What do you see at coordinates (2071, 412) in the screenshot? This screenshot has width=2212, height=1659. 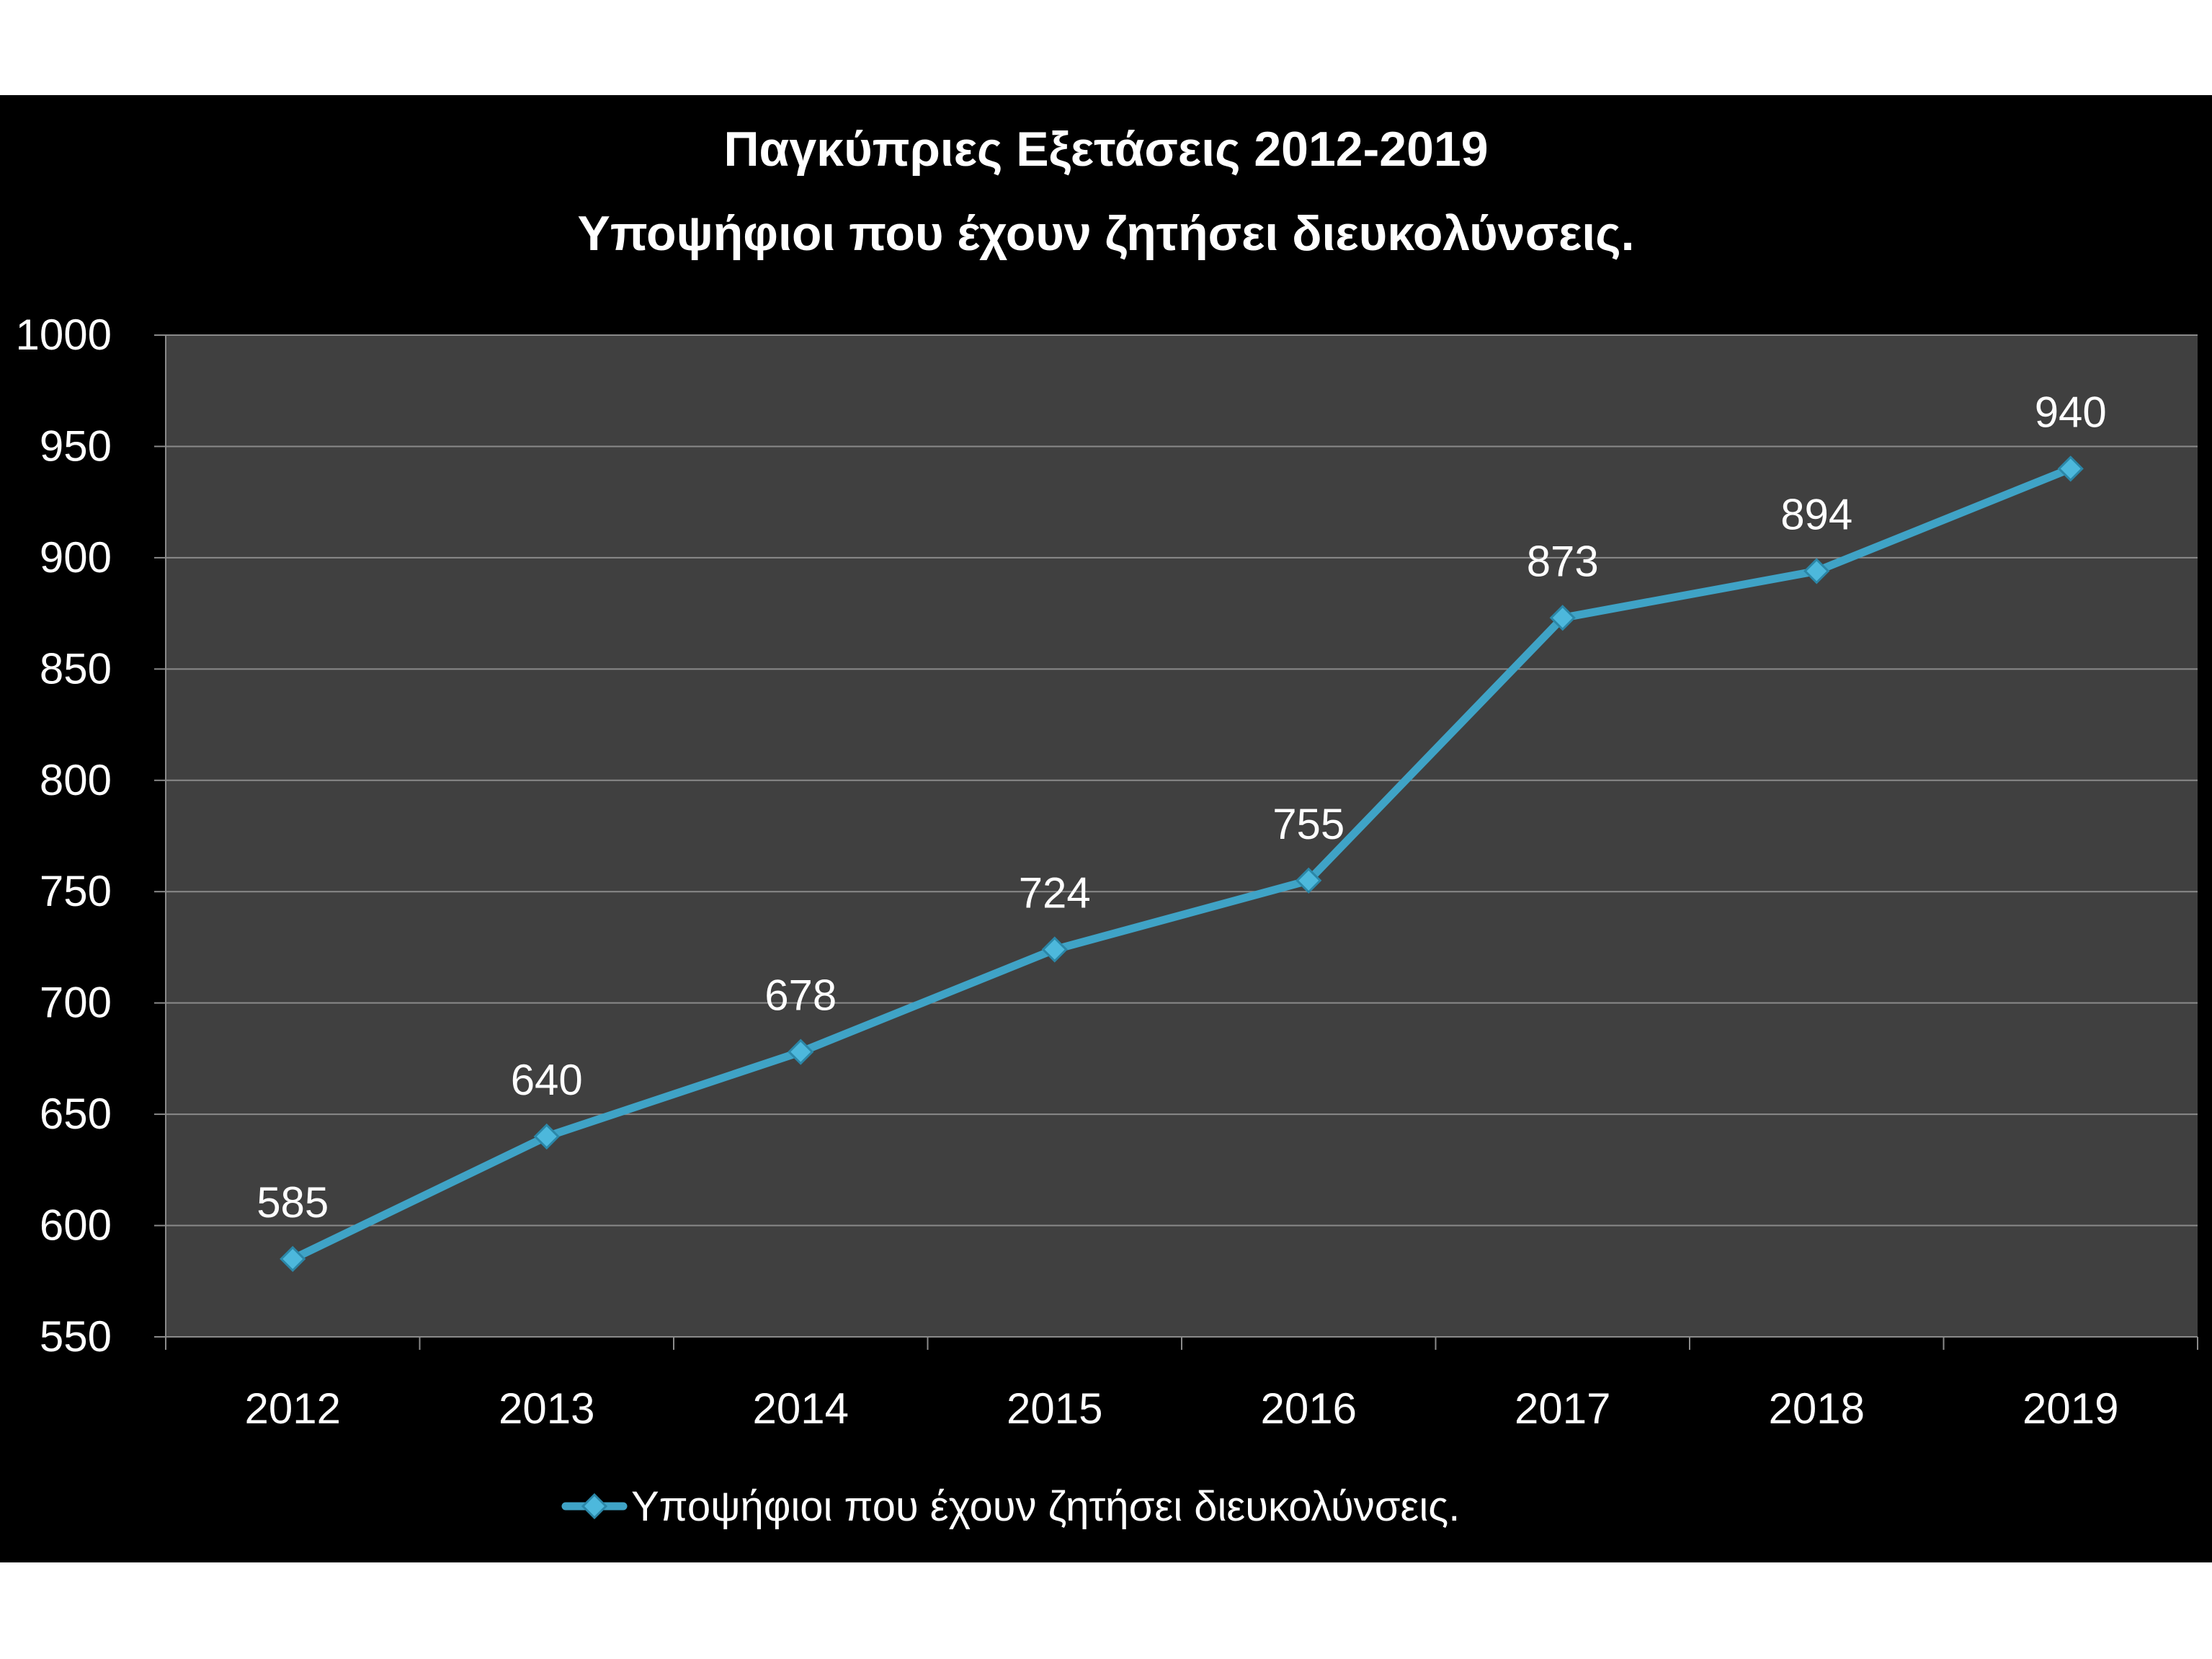 I see `data-label: 940` at bounding box center [2071, 412].